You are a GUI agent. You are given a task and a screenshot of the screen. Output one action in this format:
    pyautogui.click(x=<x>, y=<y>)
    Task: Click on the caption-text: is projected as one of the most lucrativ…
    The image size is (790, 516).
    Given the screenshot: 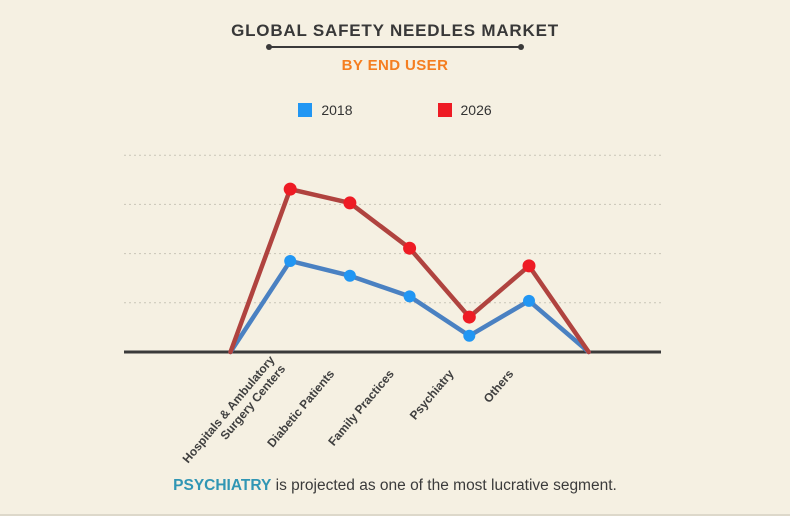 What is the action you would take?
    pyautogui.click(x=444, y=485)
    